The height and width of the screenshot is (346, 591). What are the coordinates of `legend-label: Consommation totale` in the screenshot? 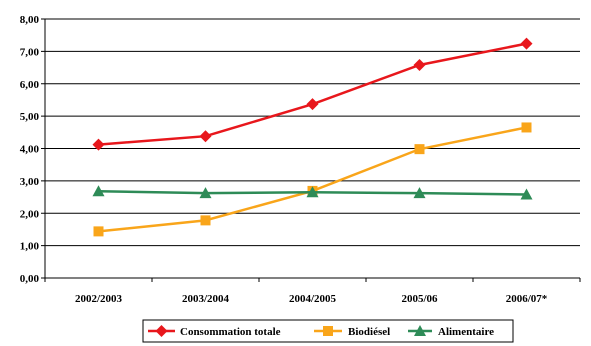 It's located at (230, 332).